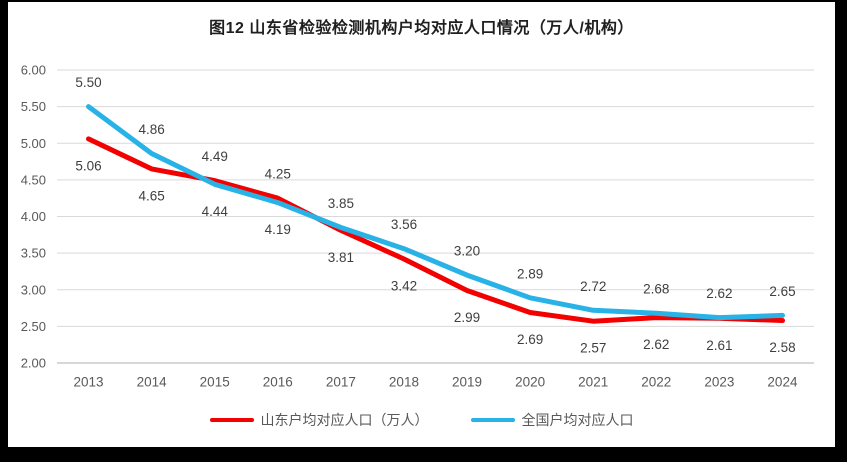 This screenshot has width=847, height=462. Describe the element at coordinates (656, 382) in the screenshot. I see `x-tick-label: 2022` at that location.